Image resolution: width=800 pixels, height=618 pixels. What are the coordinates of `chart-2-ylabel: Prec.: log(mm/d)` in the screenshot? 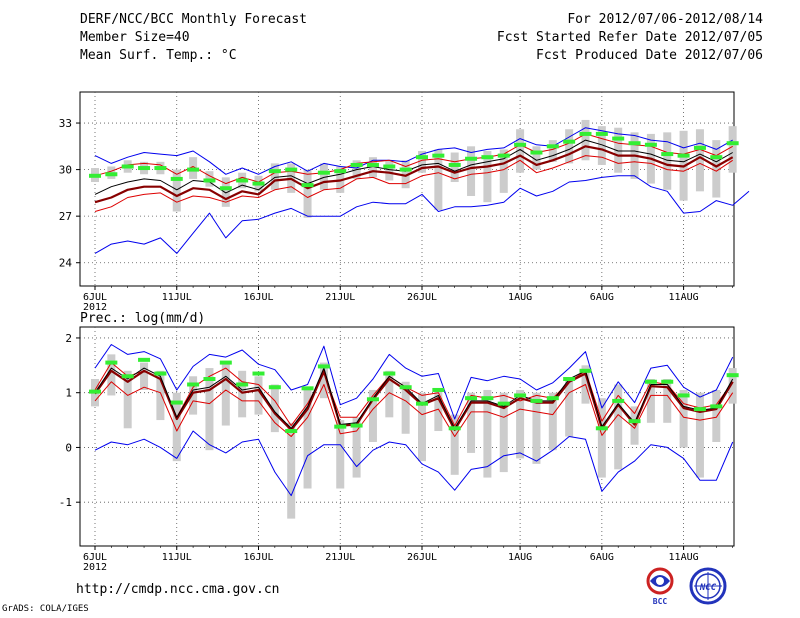 It's located at (142, 318).